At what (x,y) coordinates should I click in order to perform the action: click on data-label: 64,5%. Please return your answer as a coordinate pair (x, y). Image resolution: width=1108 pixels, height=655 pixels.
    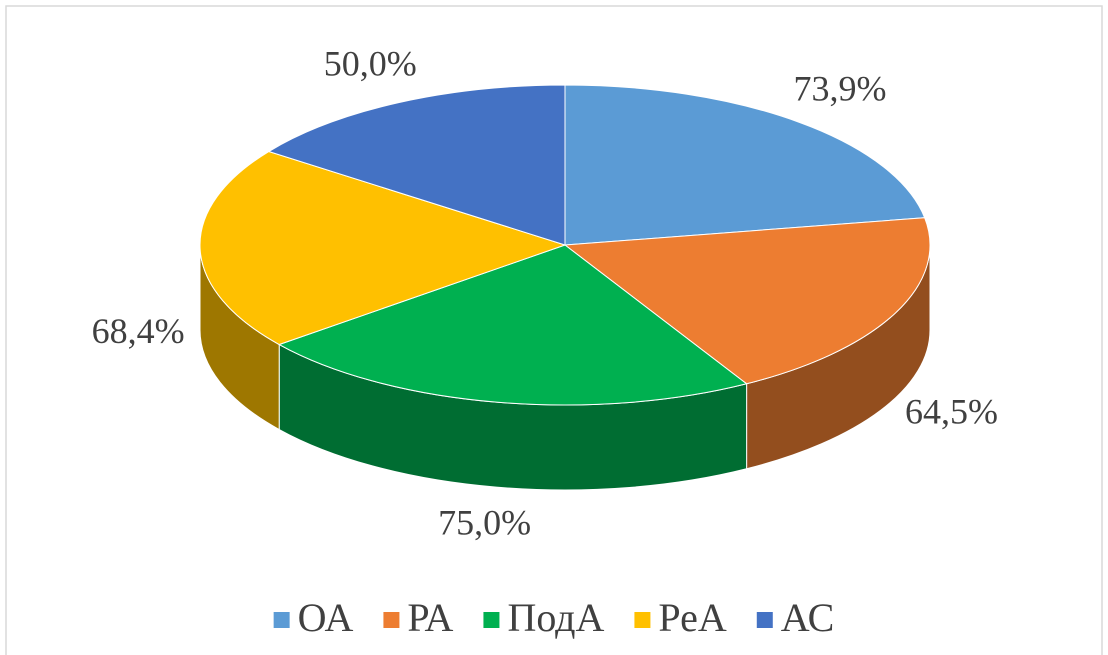
    Looking at the image, I should click on (951, 411).